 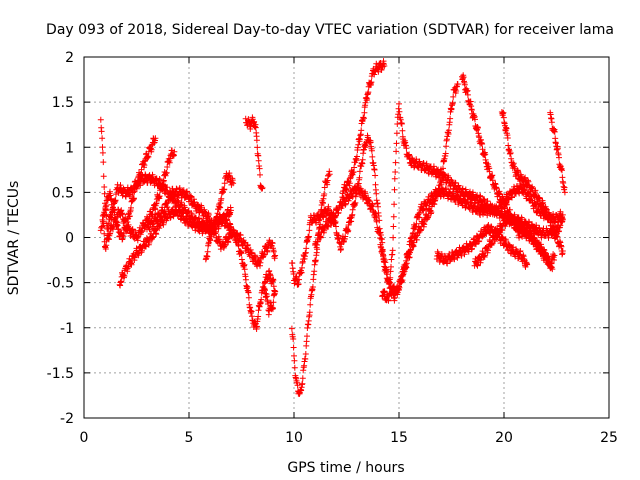 I want to click on y-tick-label: -0.5, so click(x=60, y=284).